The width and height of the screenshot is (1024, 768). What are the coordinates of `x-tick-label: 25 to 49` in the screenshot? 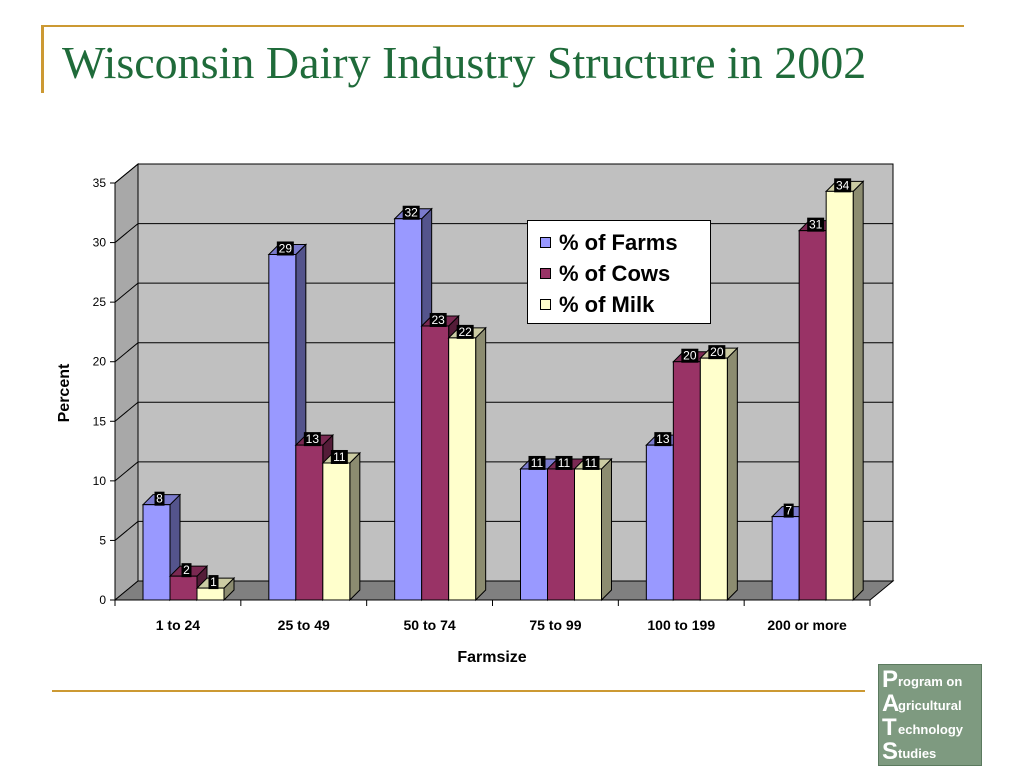 It's located at (304, 625).